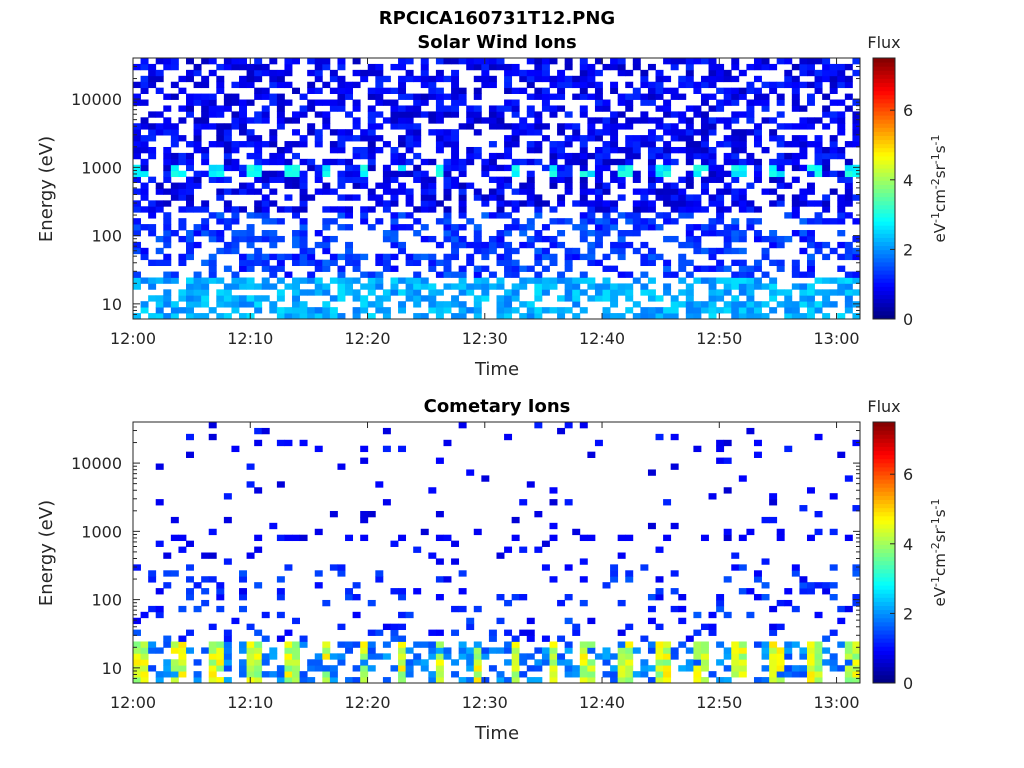  What do you see at coordinates (719, 338) in the screenshot?
I see `x-tick-label: 12:50` at bounding box center [719, 338].